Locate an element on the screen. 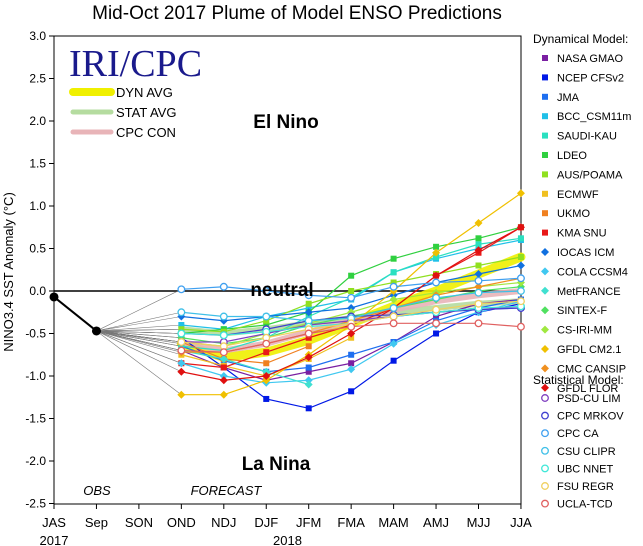 The image size is (643, 546). legend-marker-sintex-f is located at coordinates (545, 310).